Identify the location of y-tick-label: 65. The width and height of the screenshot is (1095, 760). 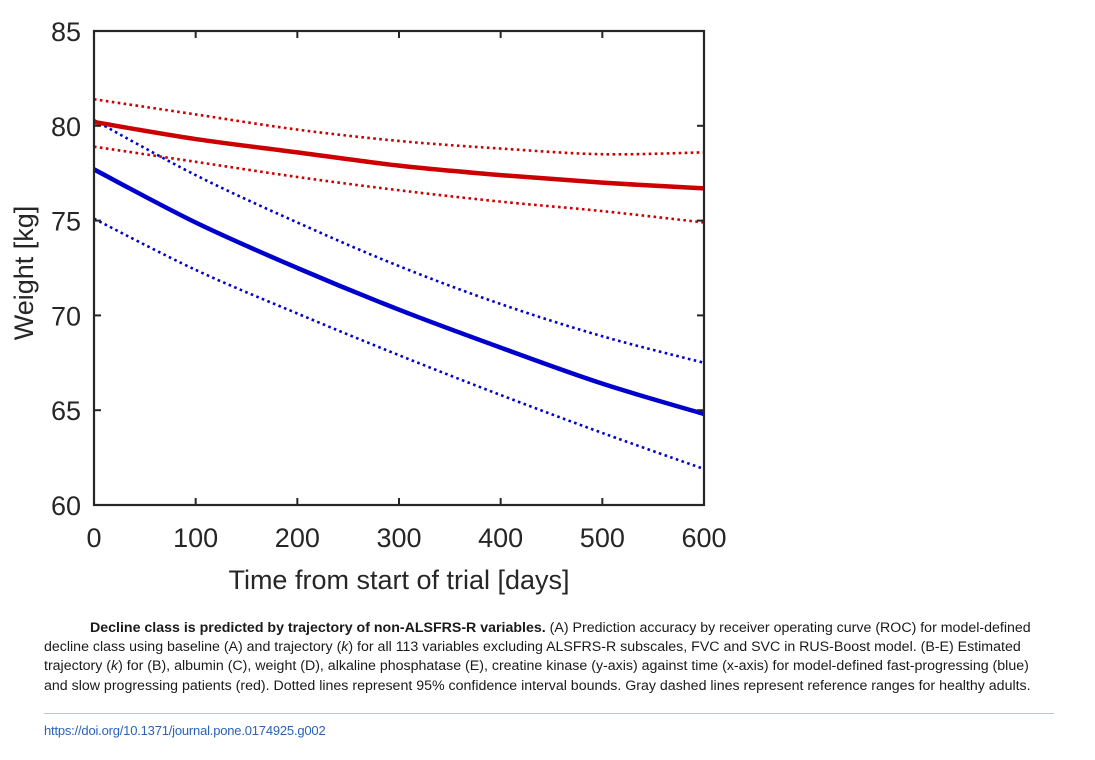
(66, 411).